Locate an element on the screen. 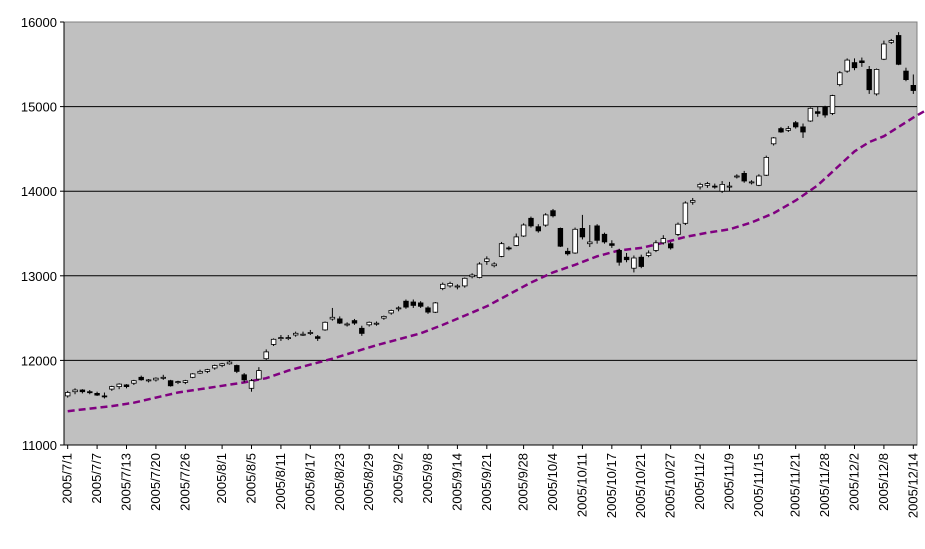 The height and width of the screenshot is (549, 925). x-tick-label: 2005/12/8 is located at coordinates (883, 482).